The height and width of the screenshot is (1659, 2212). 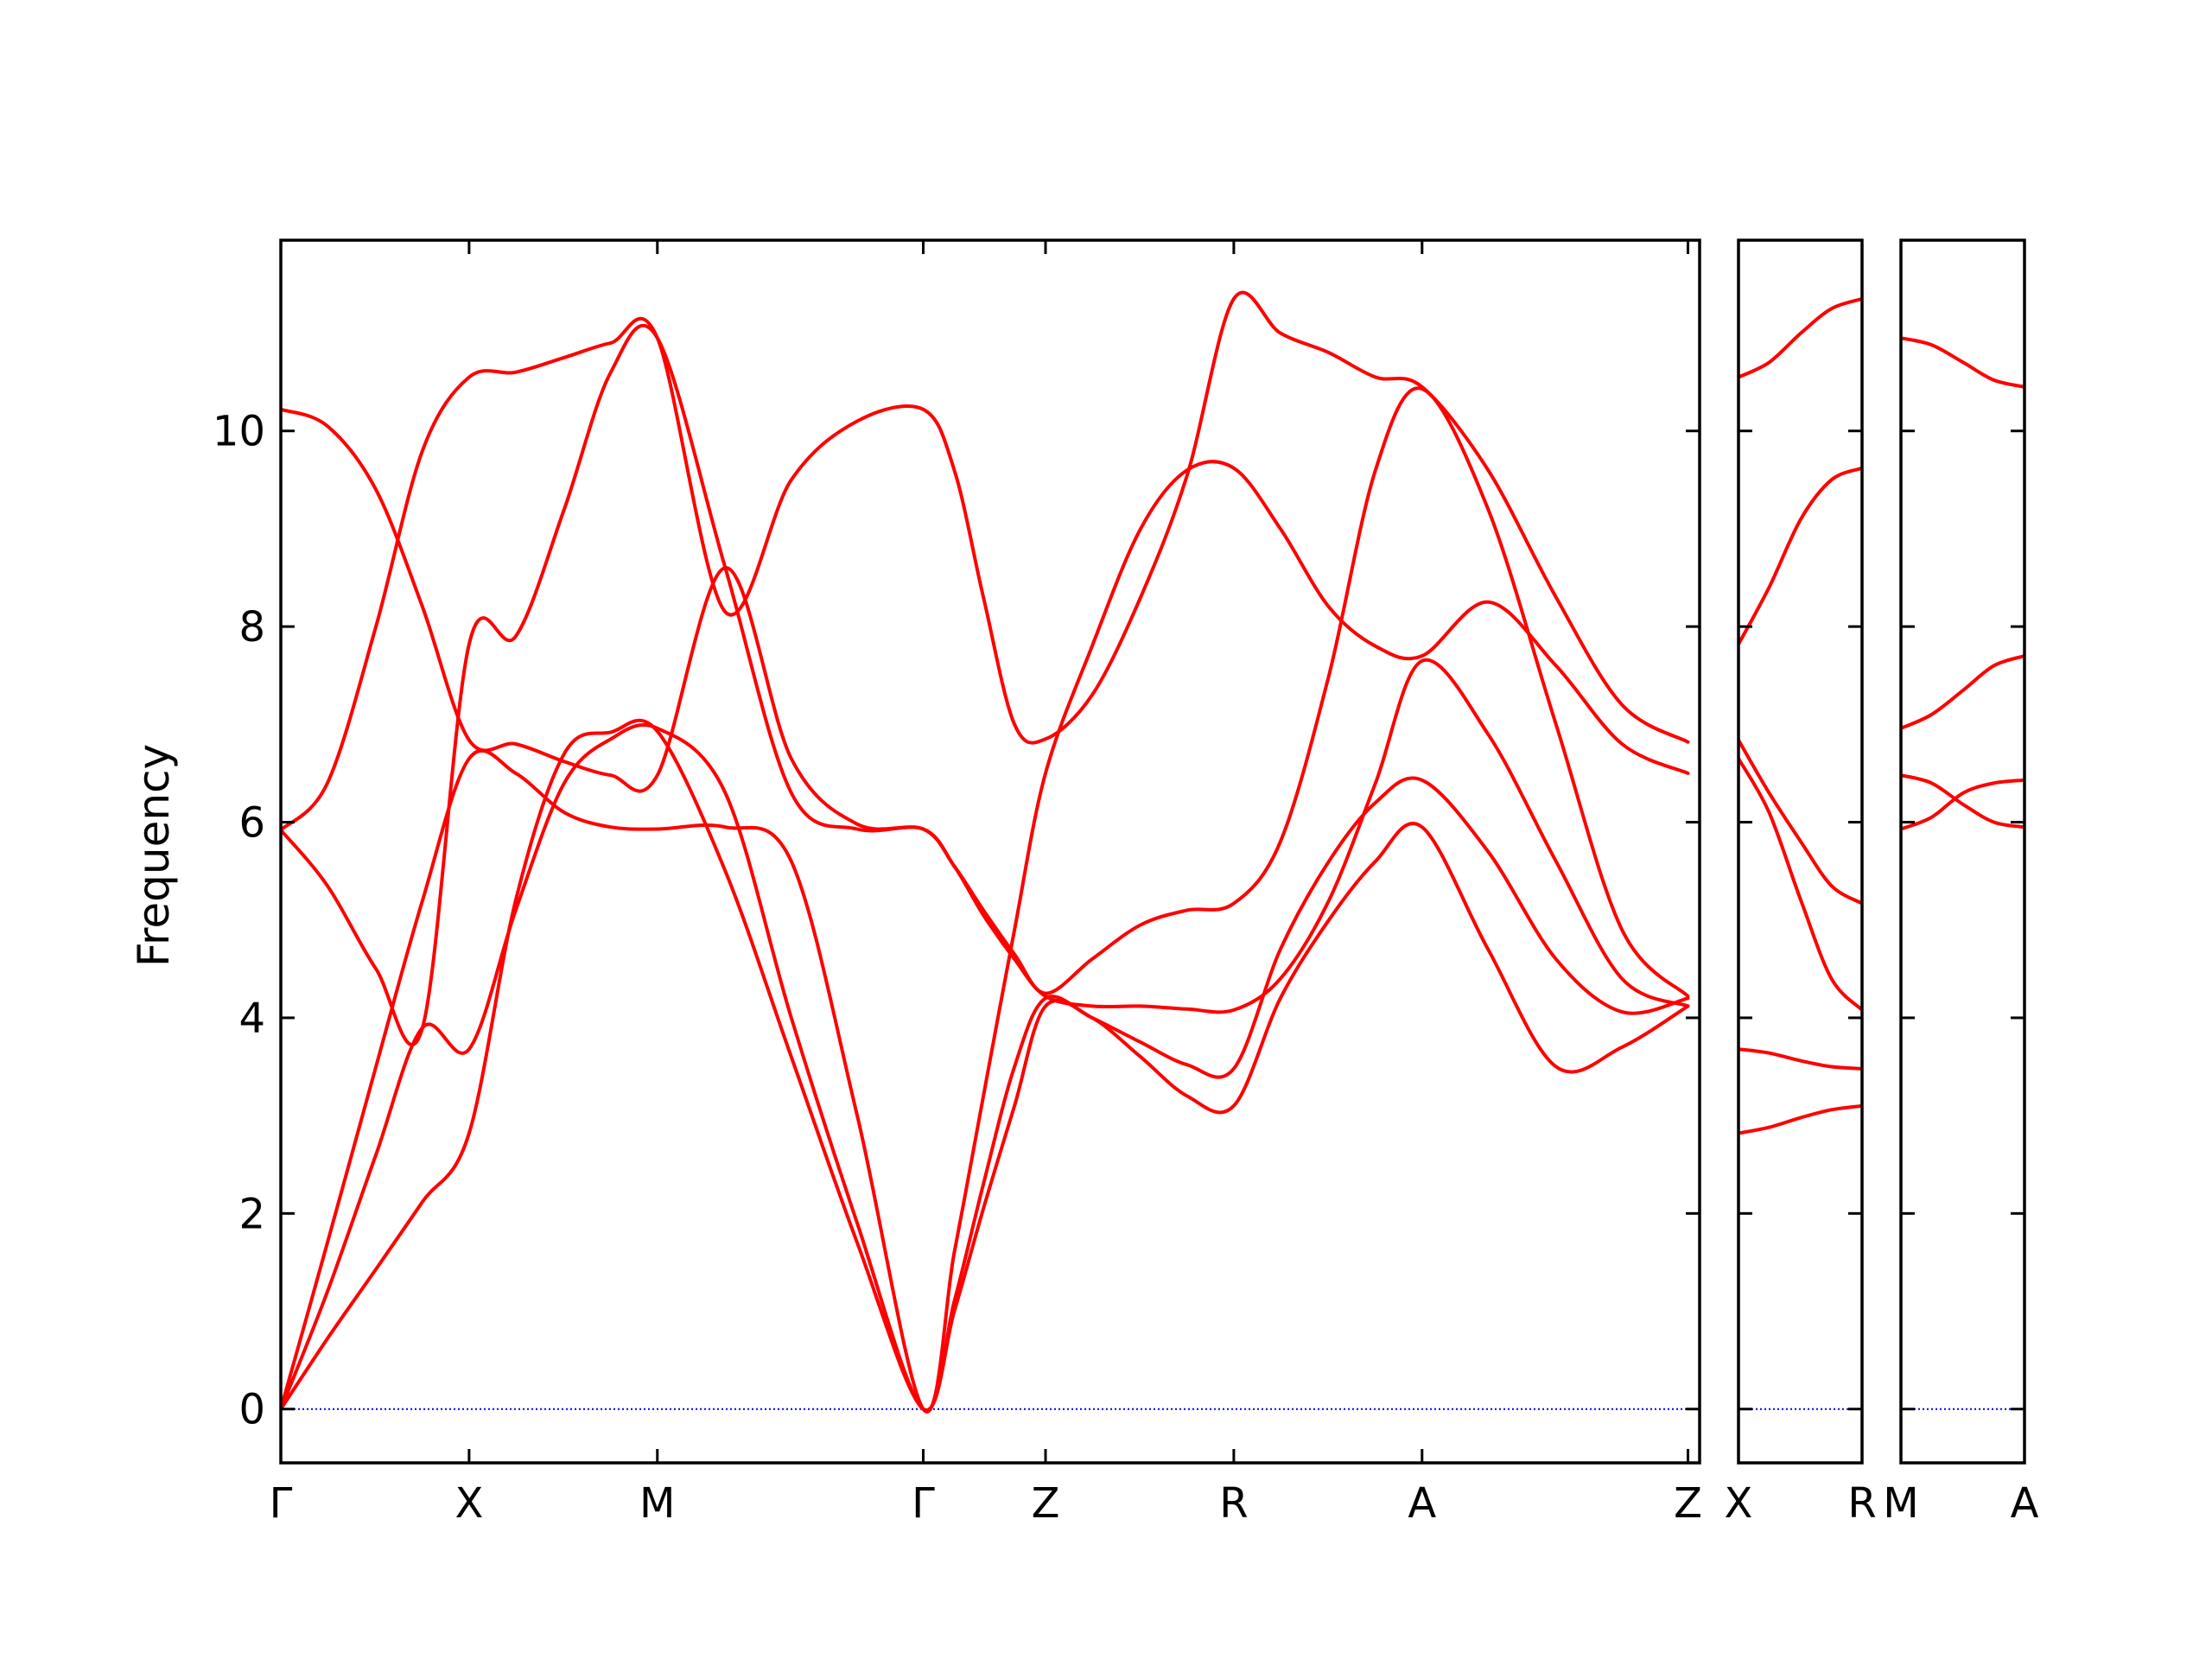 What do you see at coordinates (154, 855) in the screenshot?
I see `y-axis-label: Frequency` at bounding box center [154, 855].